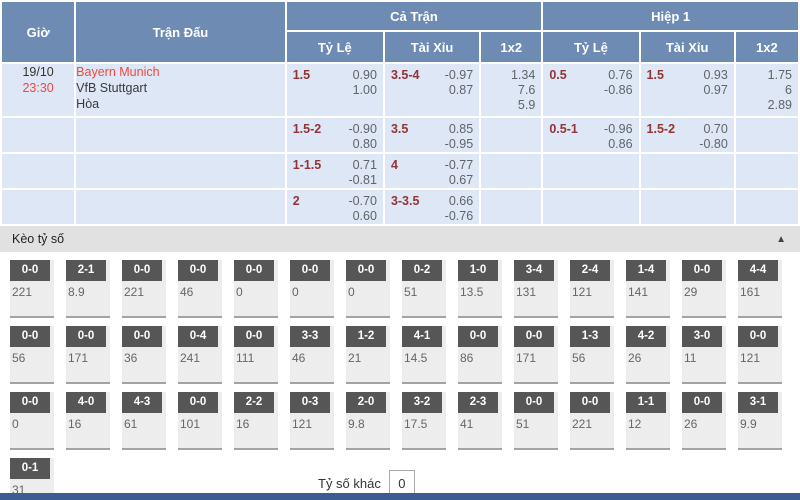  I want to click on score-button: 2-3, so click(478, 402).